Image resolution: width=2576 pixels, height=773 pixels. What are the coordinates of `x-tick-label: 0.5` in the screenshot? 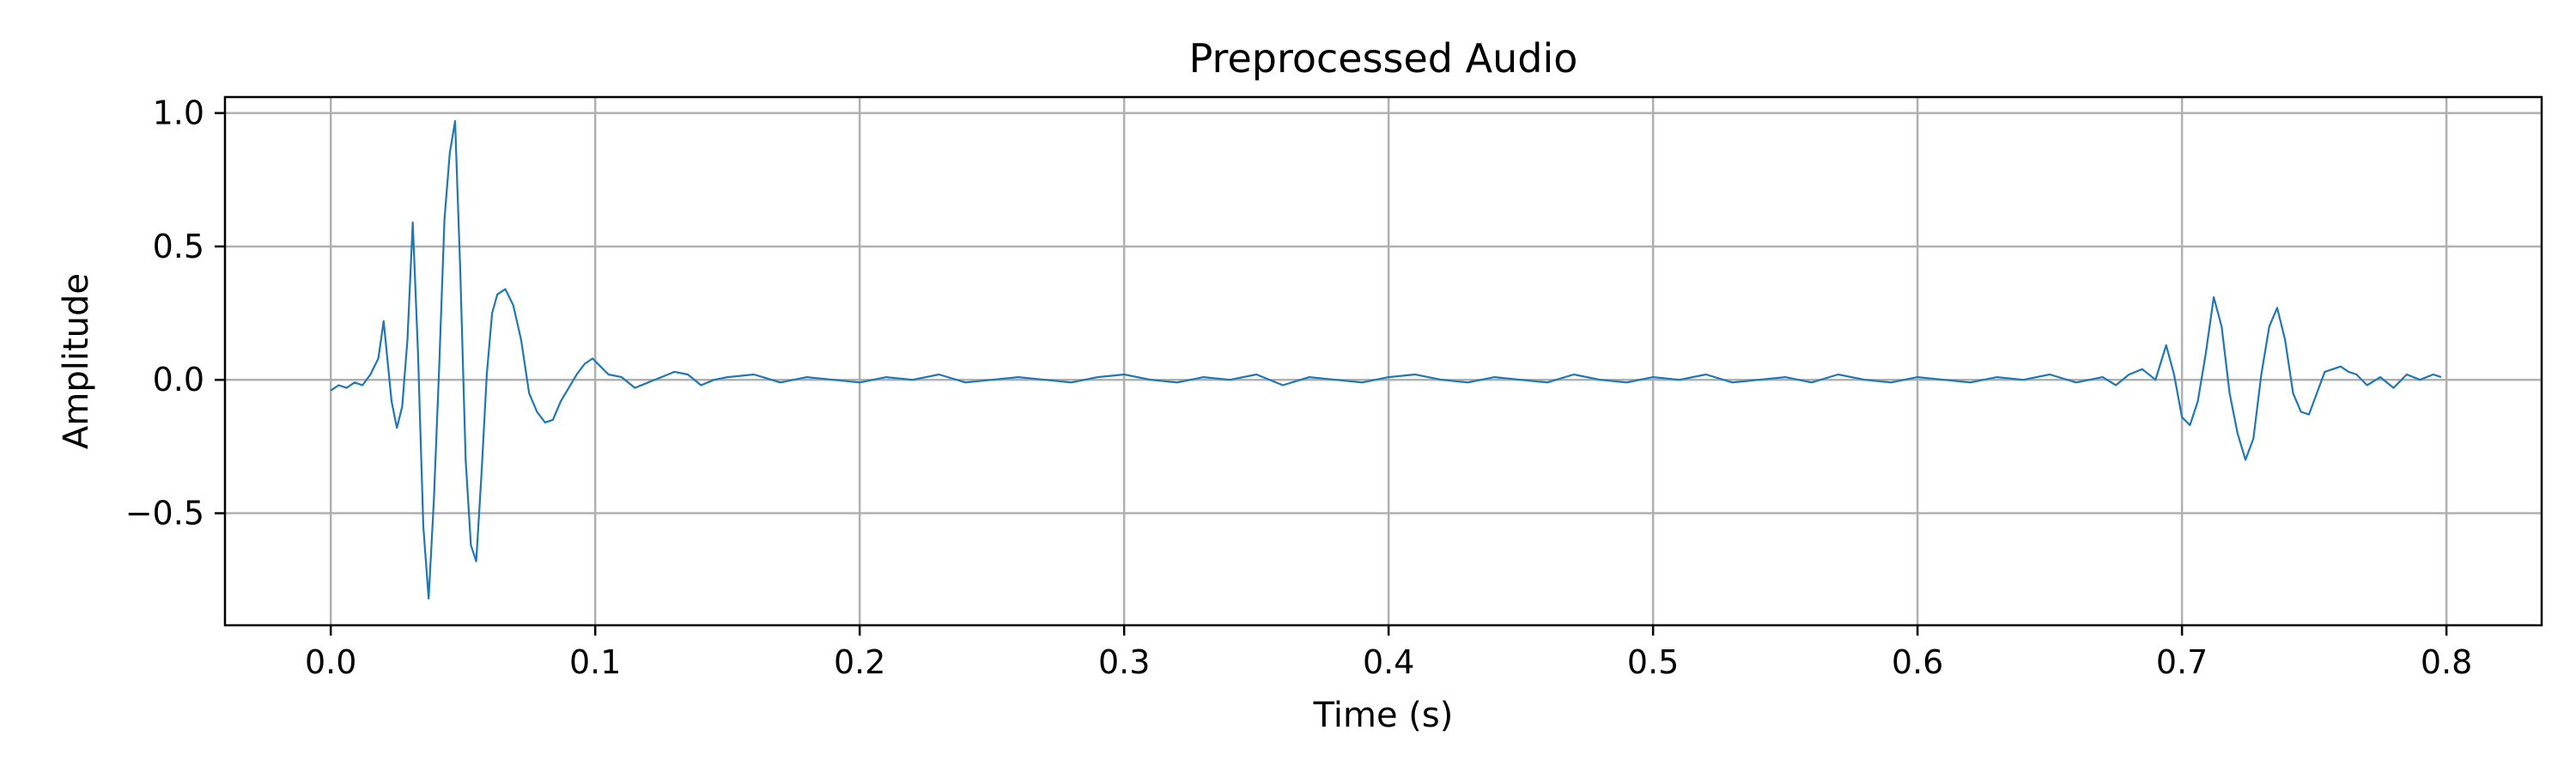 It's located at (1653, 662).